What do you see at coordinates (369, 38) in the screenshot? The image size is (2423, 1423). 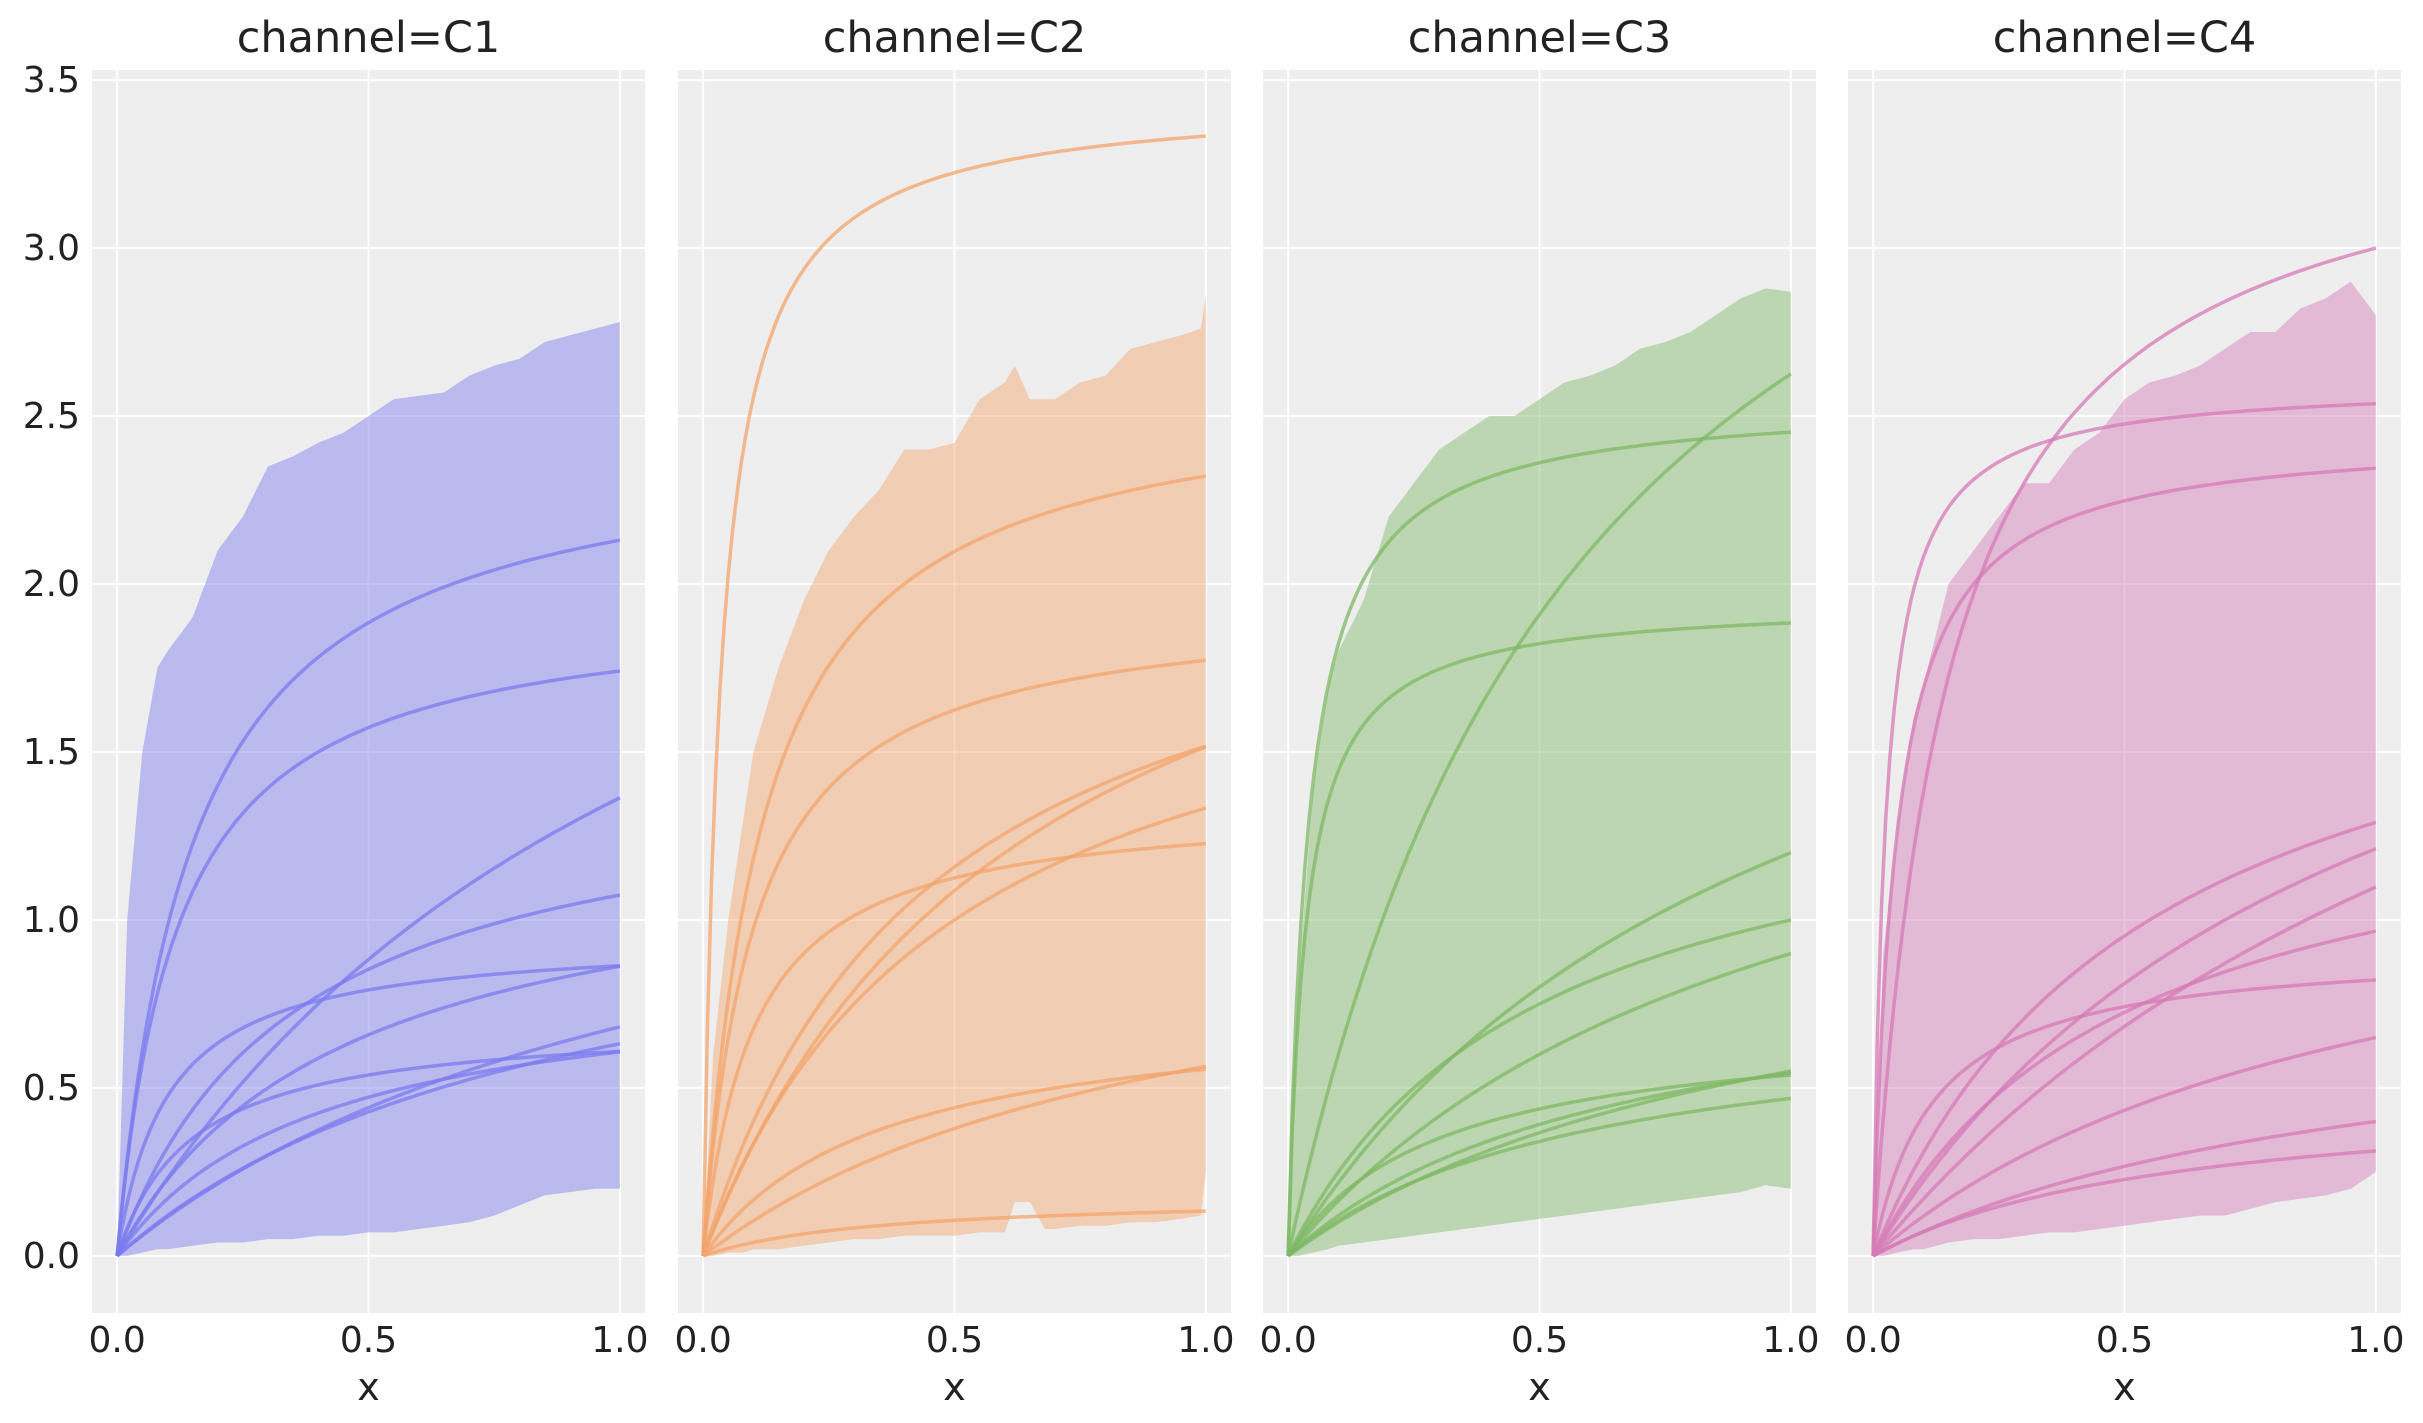 I see `panel-title: channel=C1` at bounding box center [369, 38].